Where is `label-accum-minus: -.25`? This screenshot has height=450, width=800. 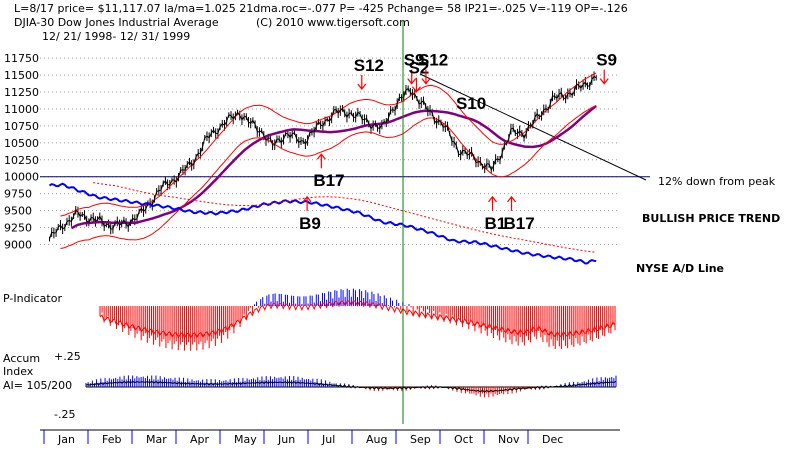
label-accum-minus: -.25 is located at coordinates (64, 414).